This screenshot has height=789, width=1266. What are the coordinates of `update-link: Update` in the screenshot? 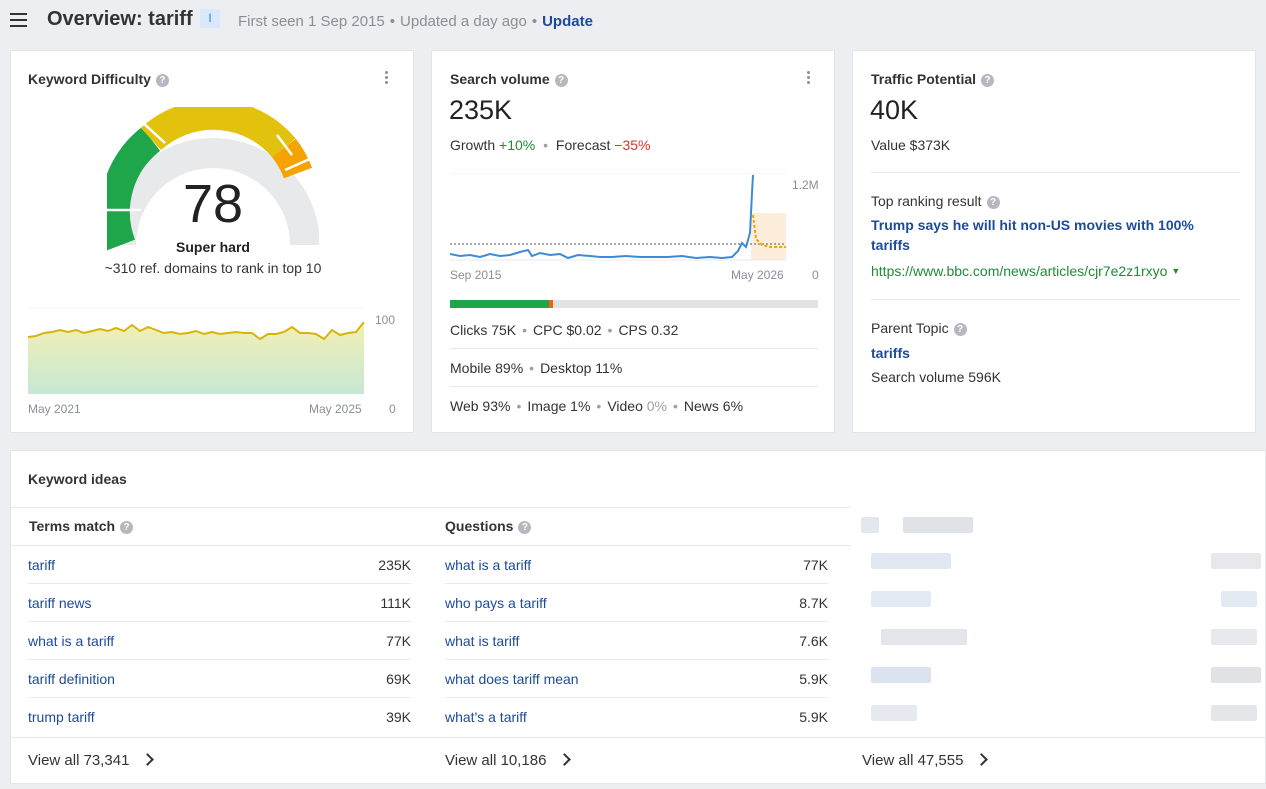 It's located at (567, 21).